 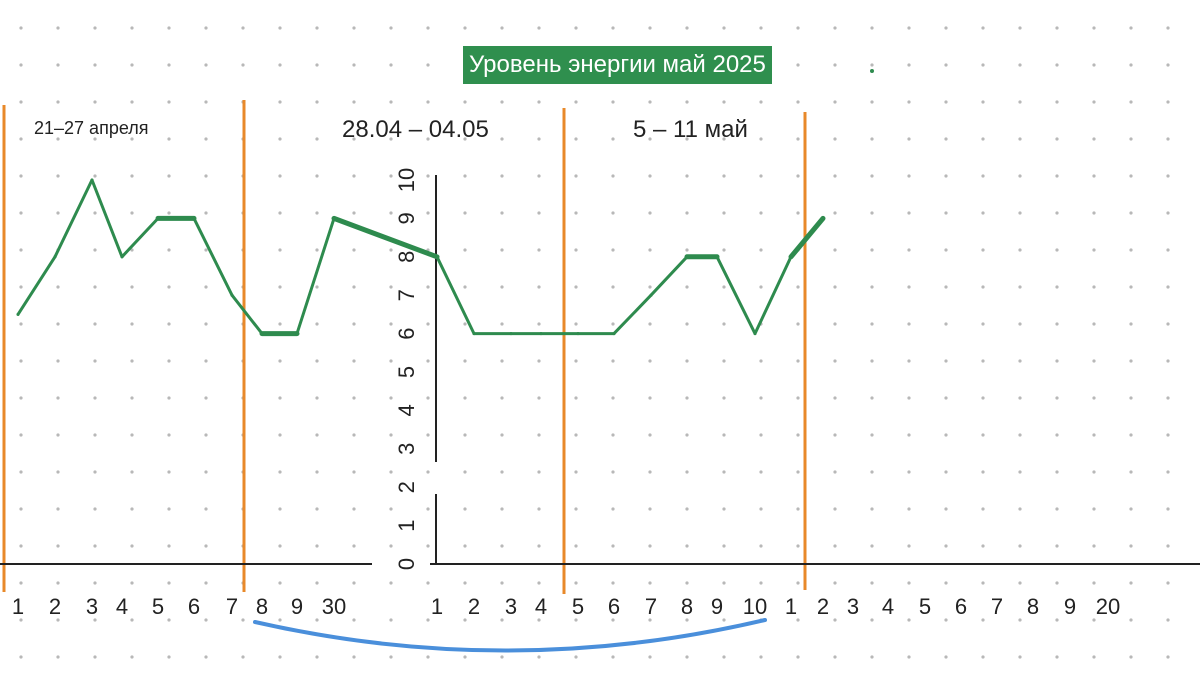 I want to click on y-tick-labels: 0 1 2 3 4 5 6 7 8 9 10, so click(x=406, y=369).